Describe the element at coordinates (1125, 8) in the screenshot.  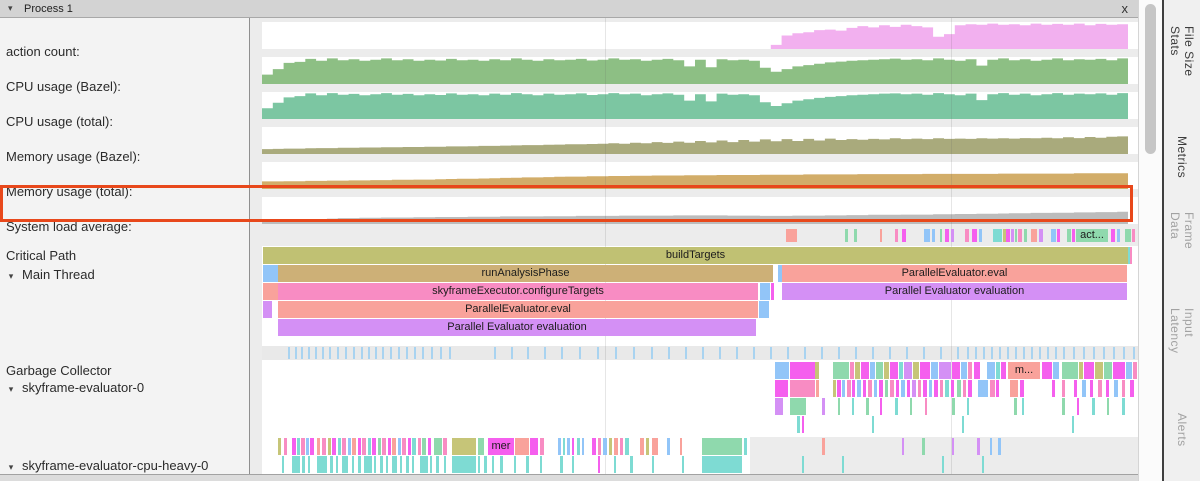
I see `close-process-icon: x` at that location.